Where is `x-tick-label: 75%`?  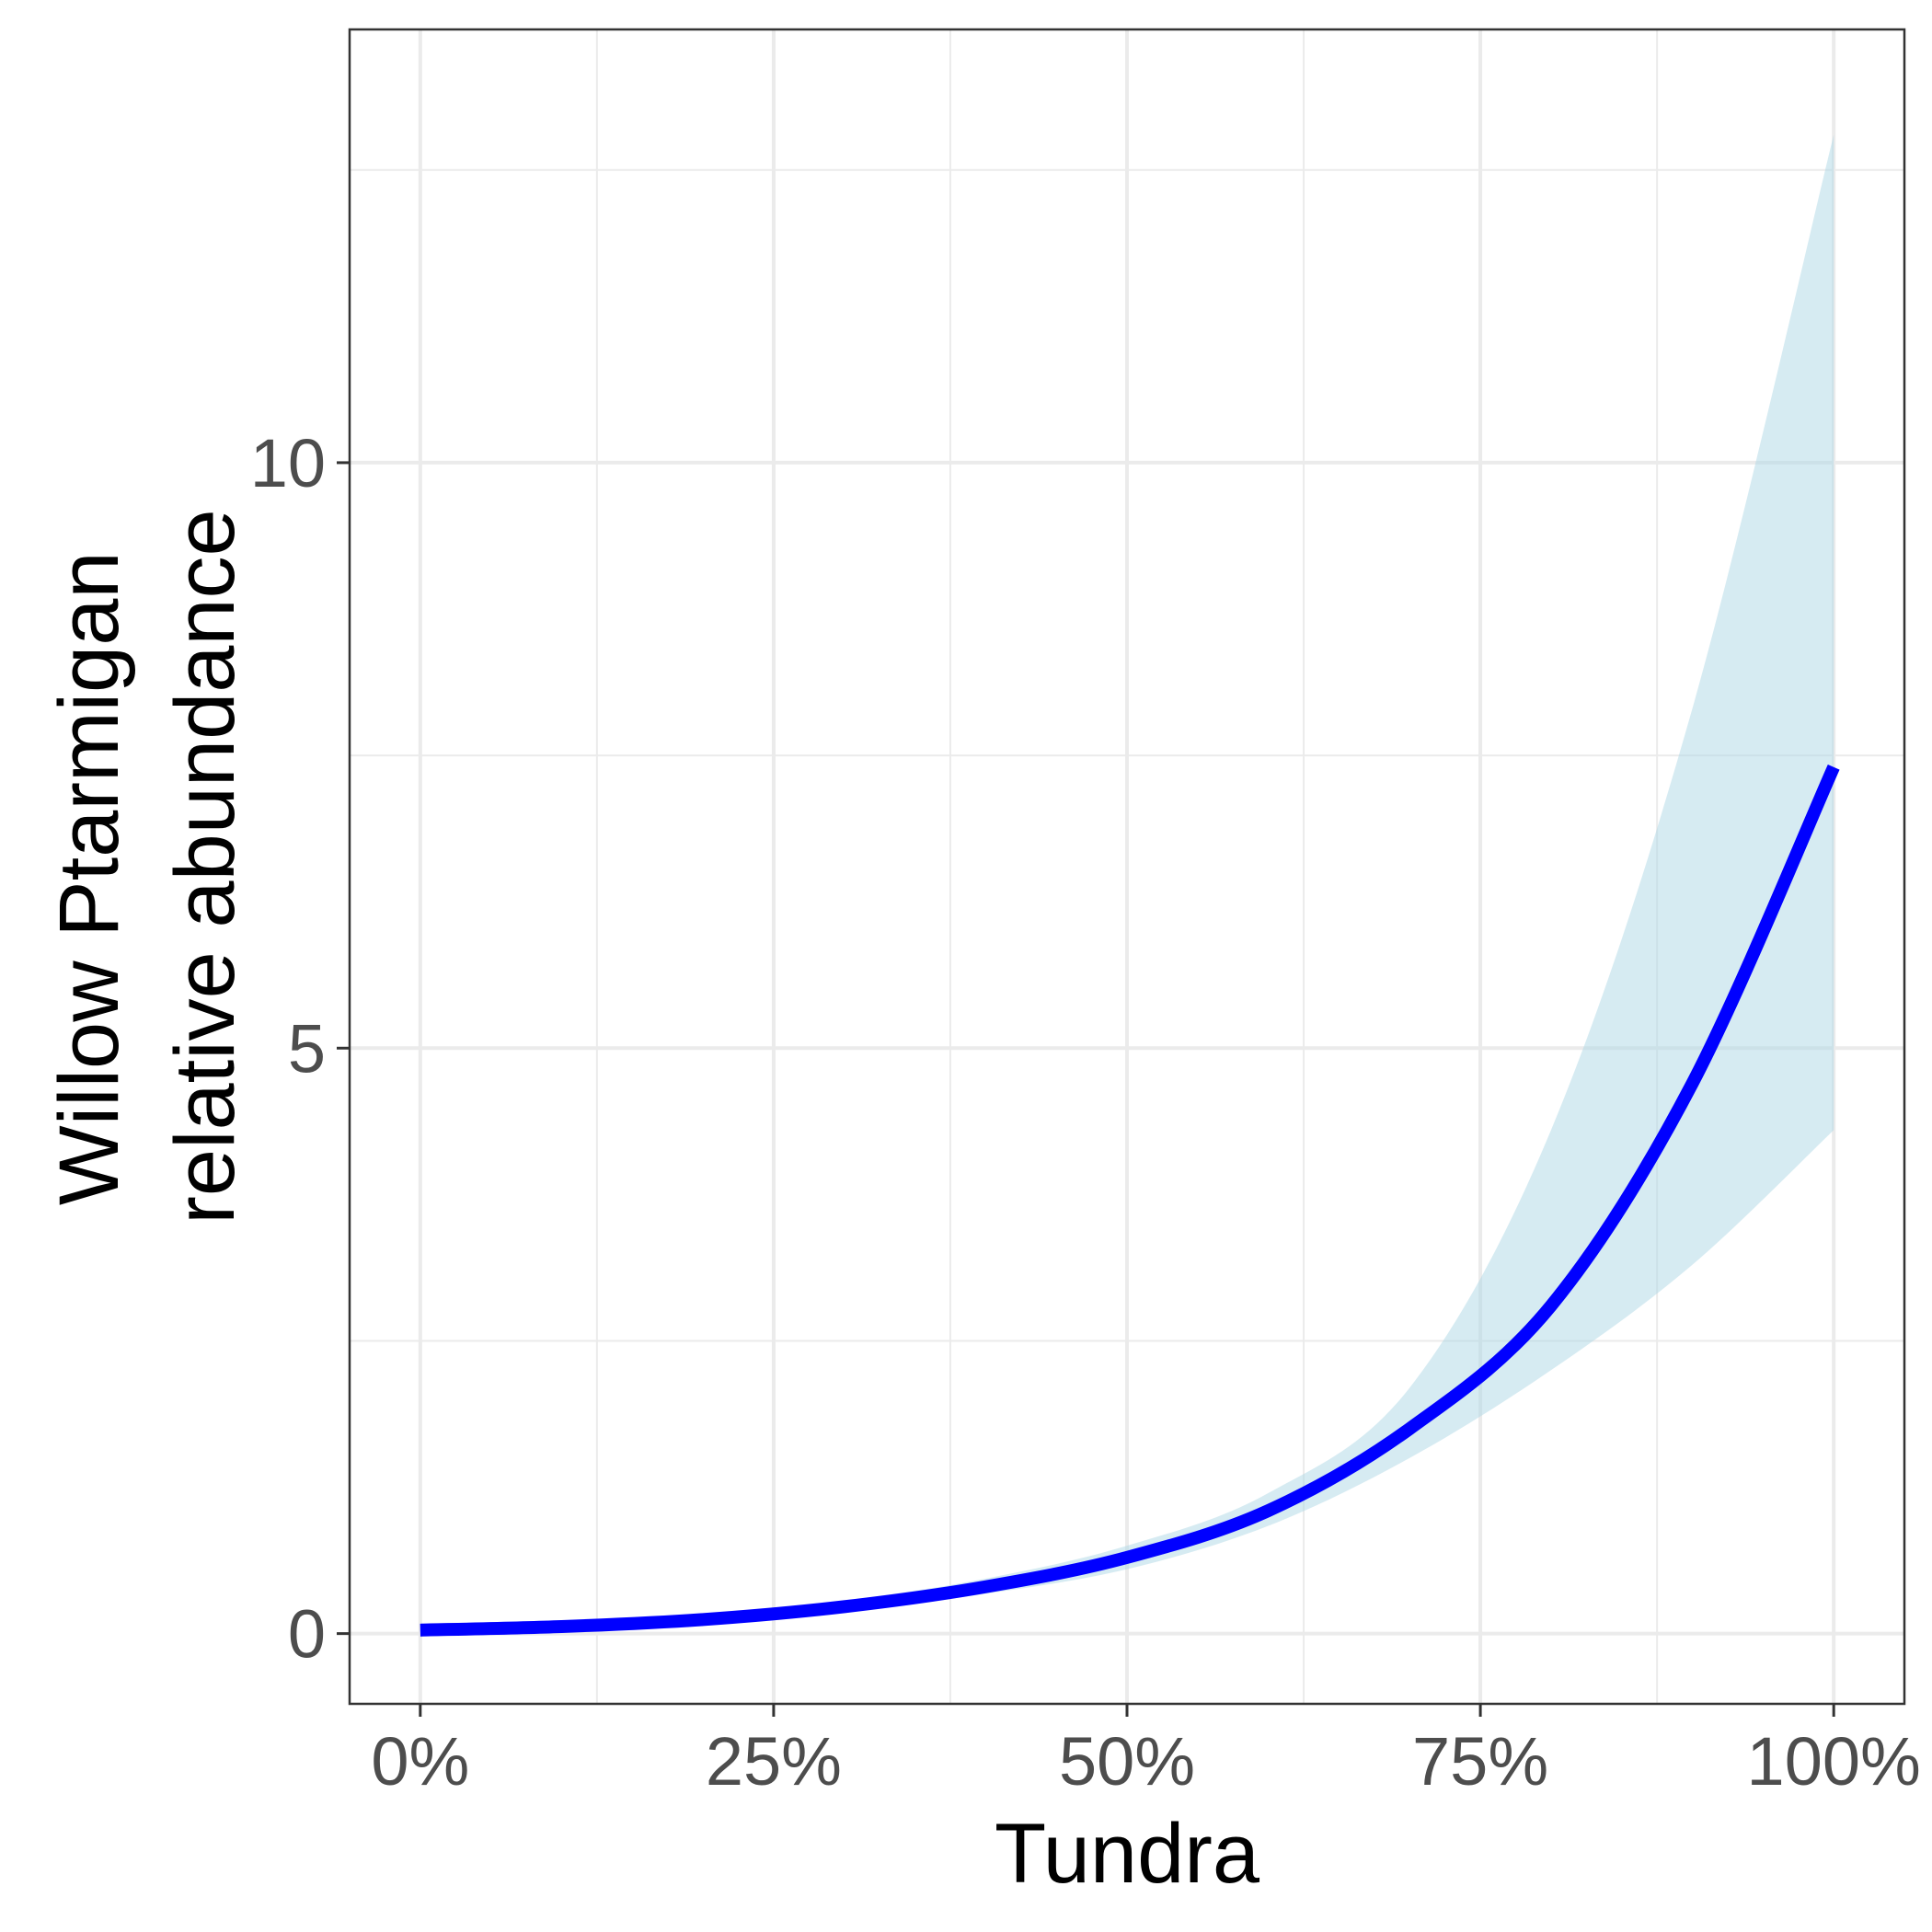 x-tick-label: 75% is located at coordinates (1480, 1761).